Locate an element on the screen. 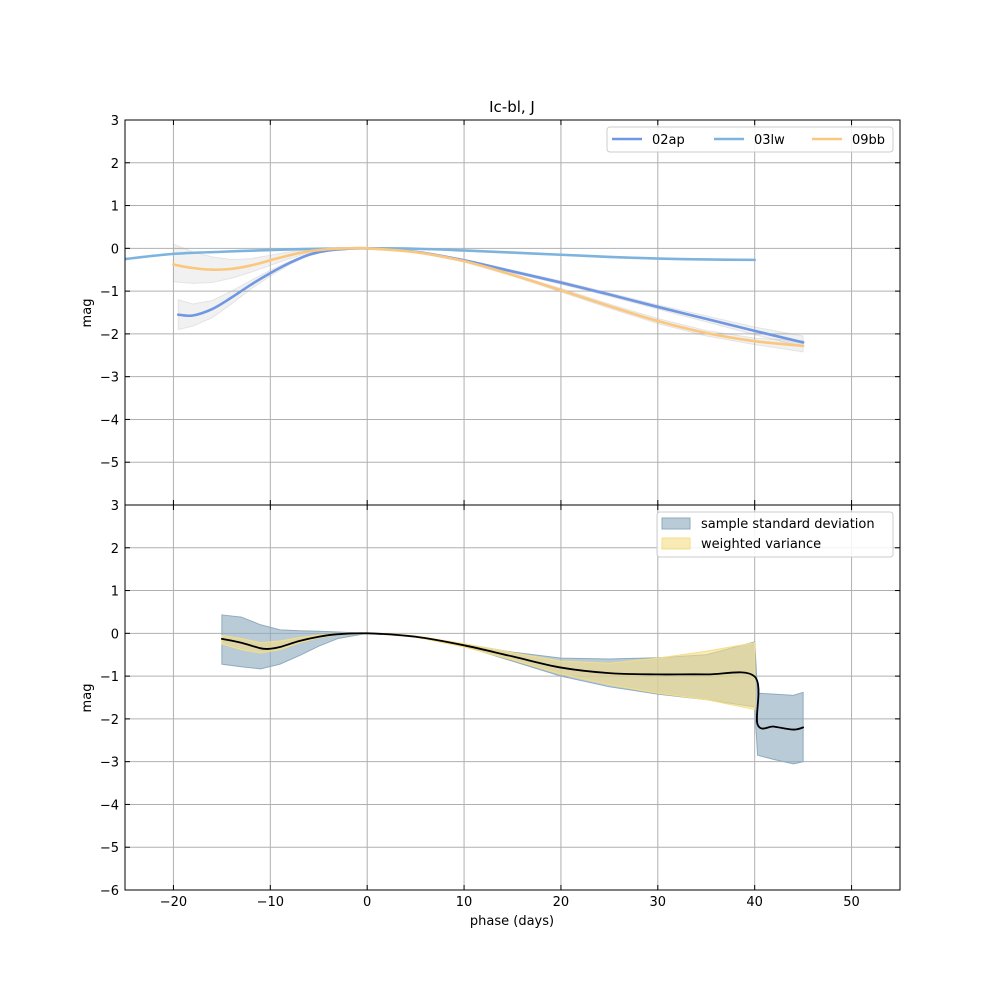 The width and height of the screenshot is (1000, 1000). bottom-y-tick-label: −5 is located at coordinates (109, 848).